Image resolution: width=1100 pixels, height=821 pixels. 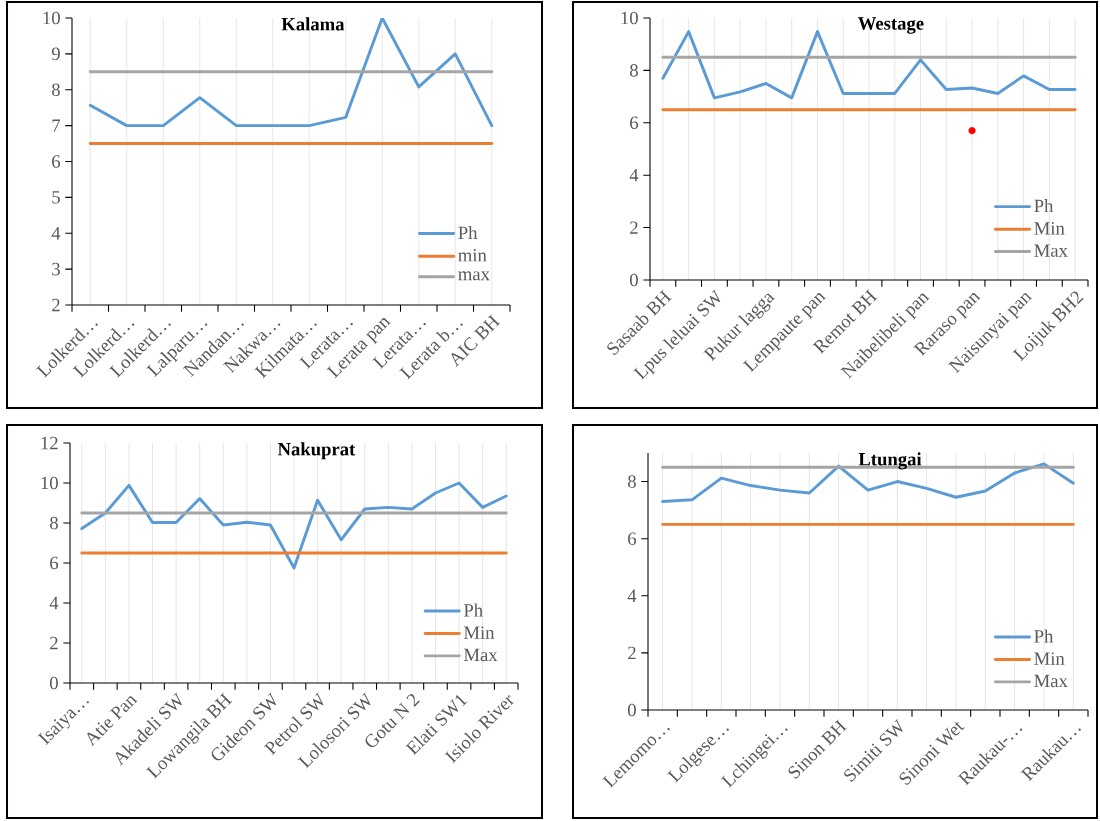 I want to click on y-tick-label: 3, so click(x=56, y=269).